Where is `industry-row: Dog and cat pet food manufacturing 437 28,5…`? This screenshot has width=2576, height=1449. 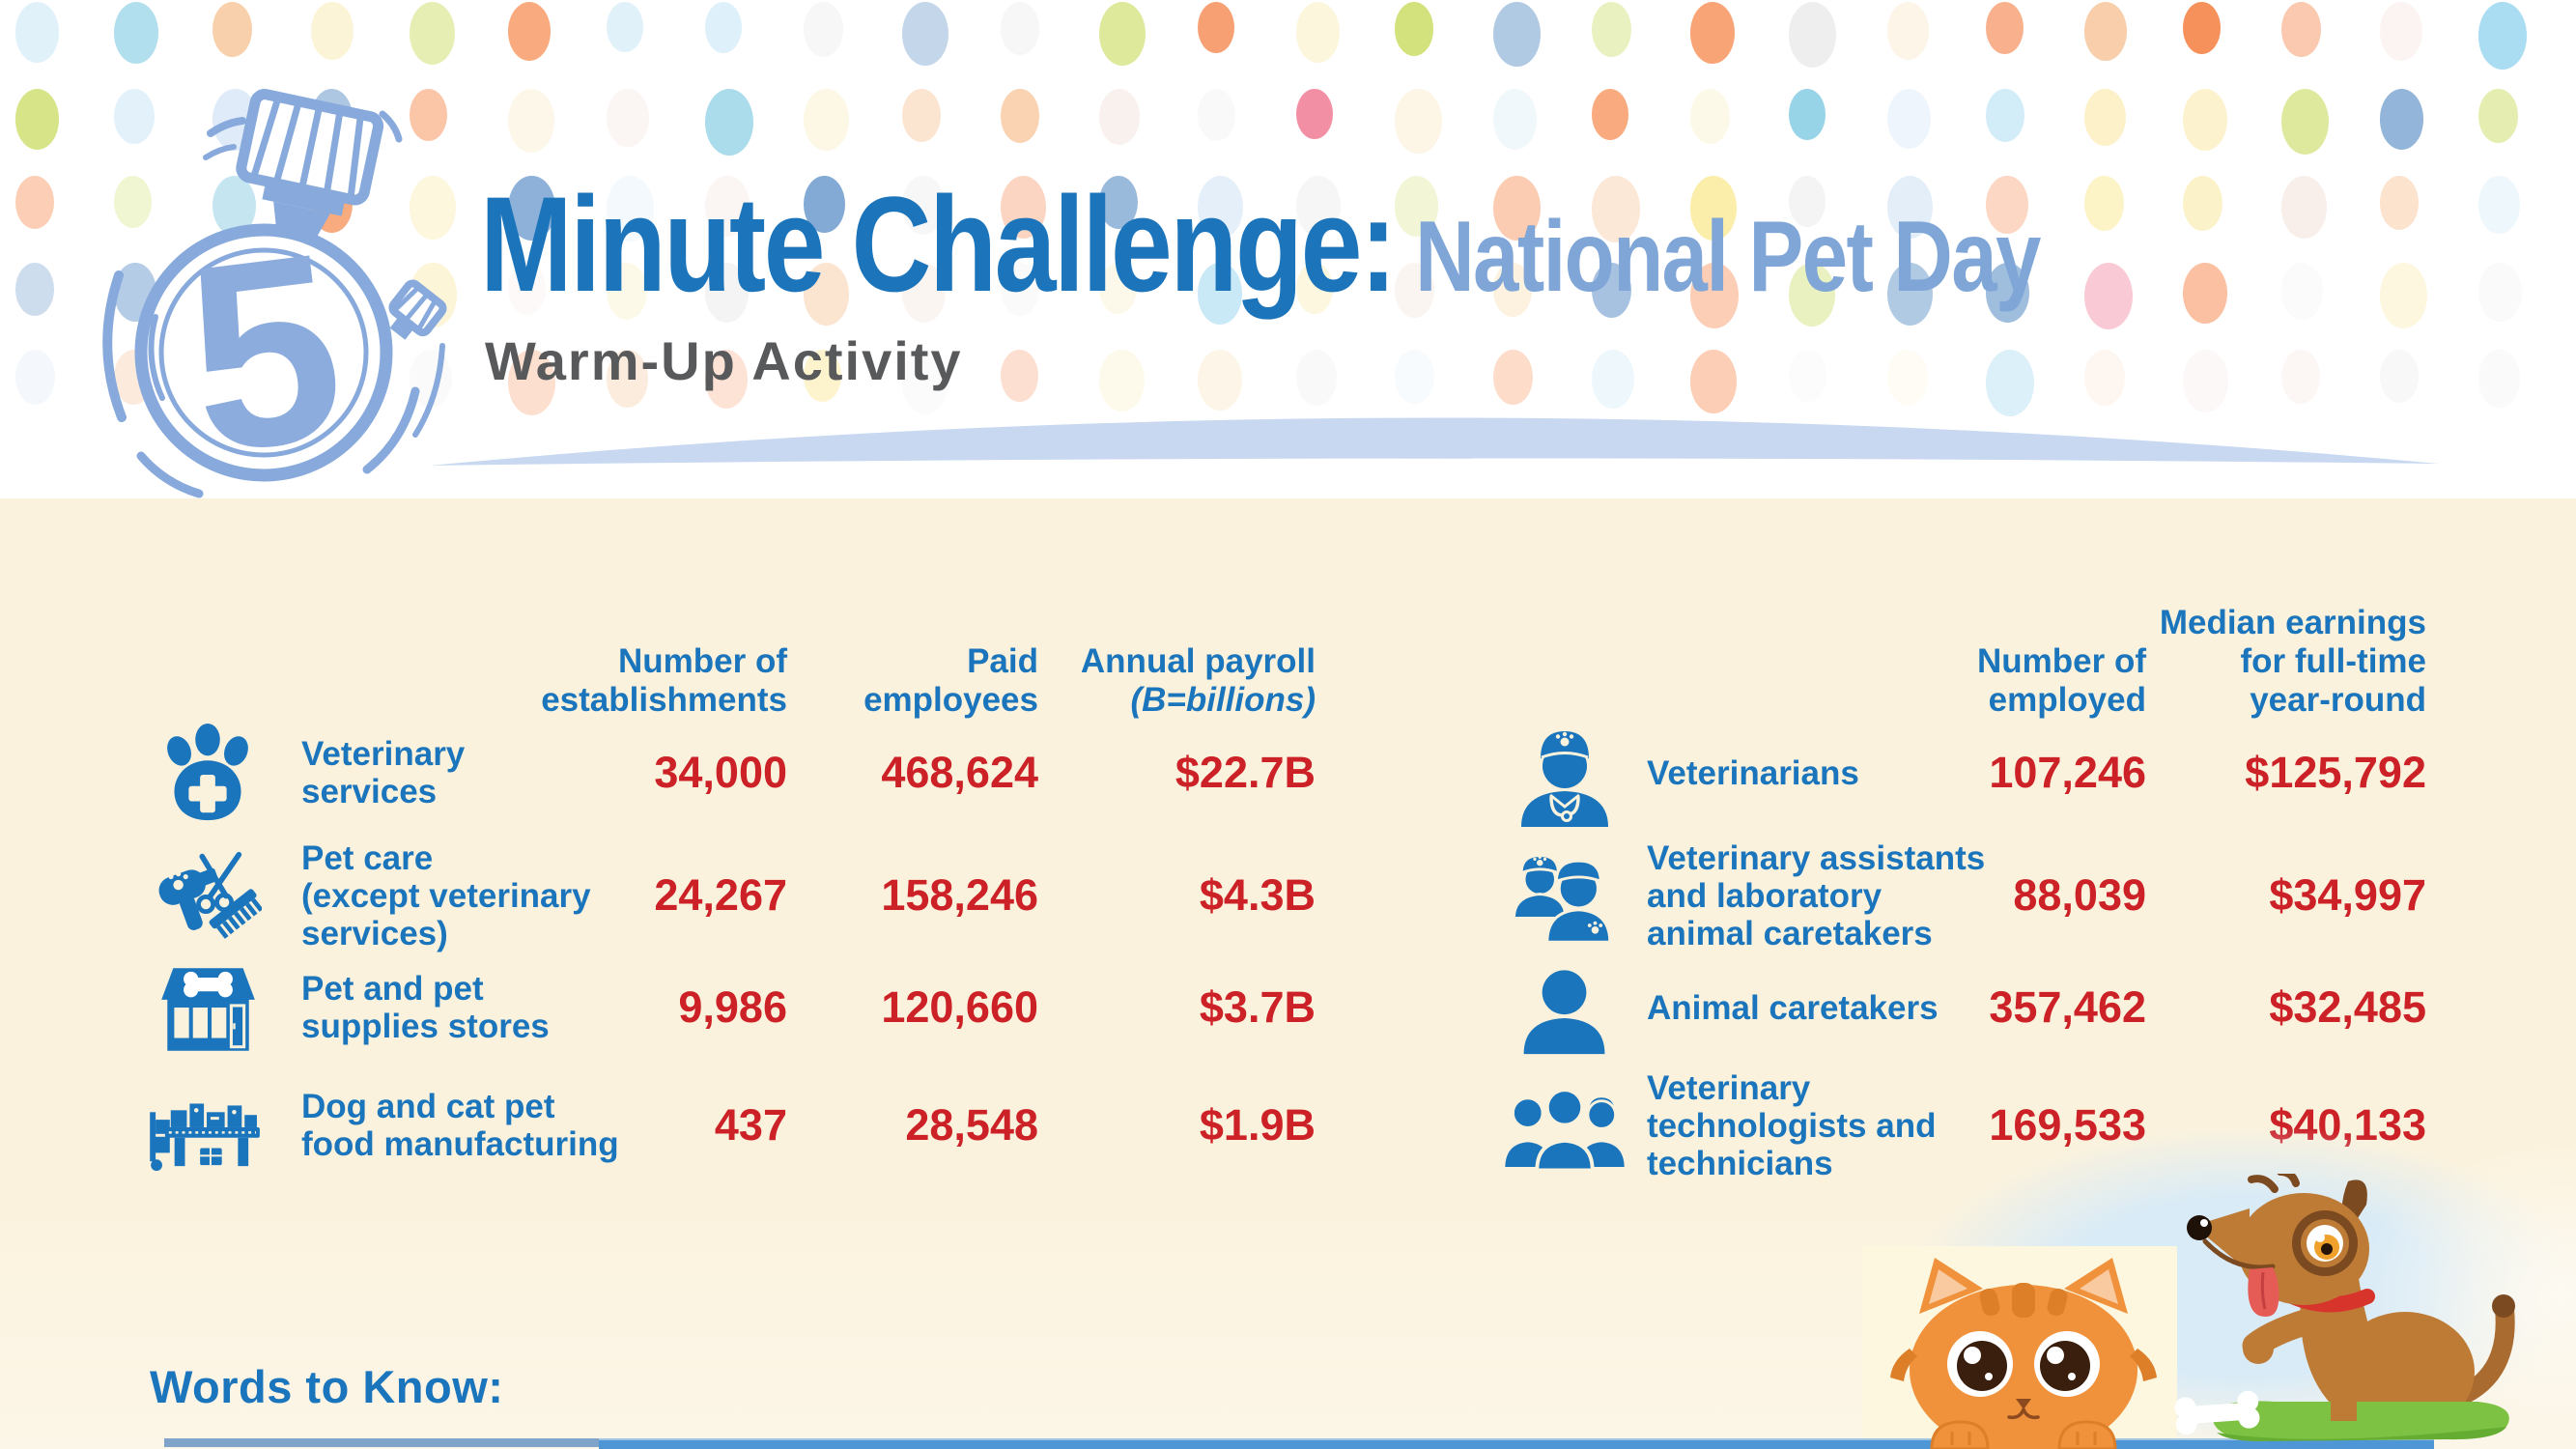
industry-row: Dog and cat pet food manufacturing 437 28,5… is located at coordinates (1288, 1125).